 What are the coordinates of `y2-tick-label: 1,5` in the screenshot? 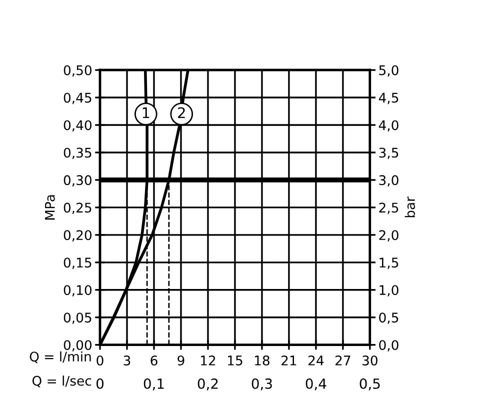 It's located at (389, 263).